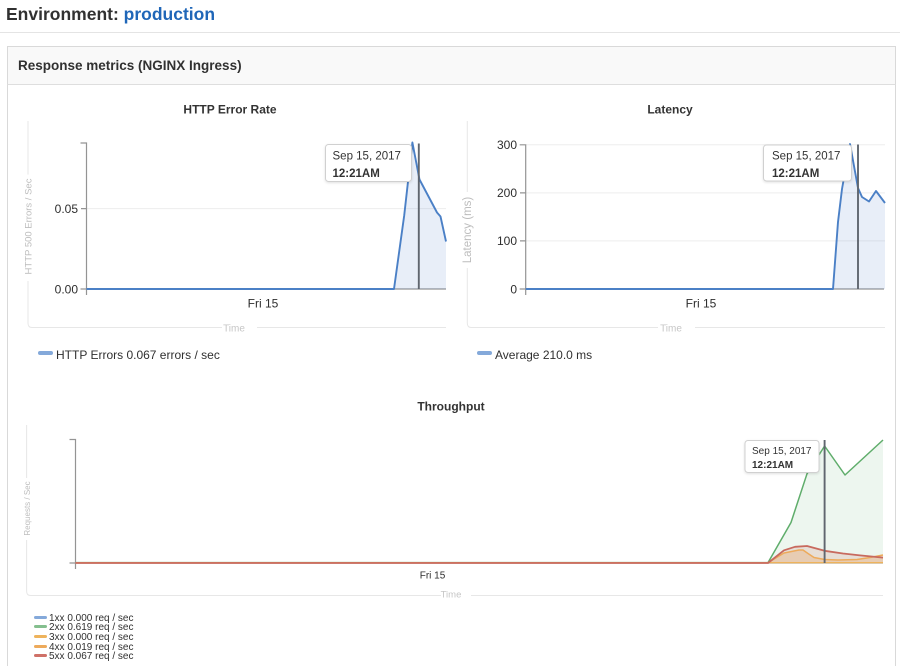  What do you see at coordinates (27, 508) in the screenshot?
I see `svg-text: Requests / Sec` at bounding box center [27, 508].